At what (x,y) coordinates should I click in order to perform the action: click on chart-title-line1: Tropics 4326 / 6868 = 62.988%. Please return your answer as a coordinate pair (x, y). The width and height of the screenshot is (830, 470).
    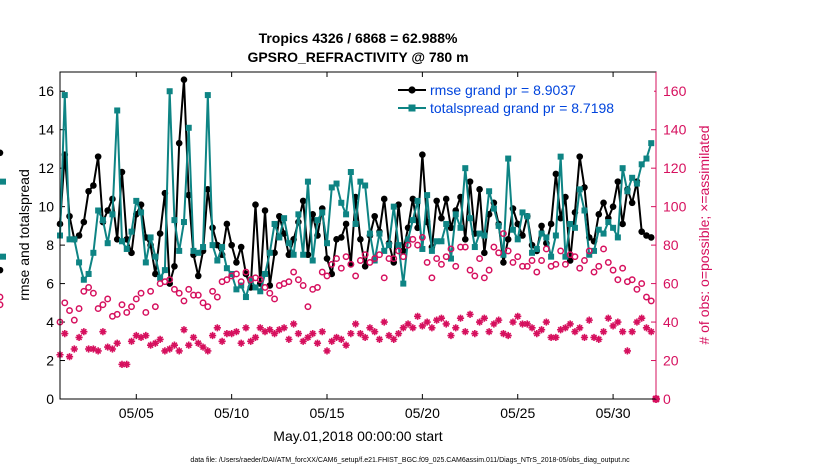
    Looking at the image, I should click on (358, 38).